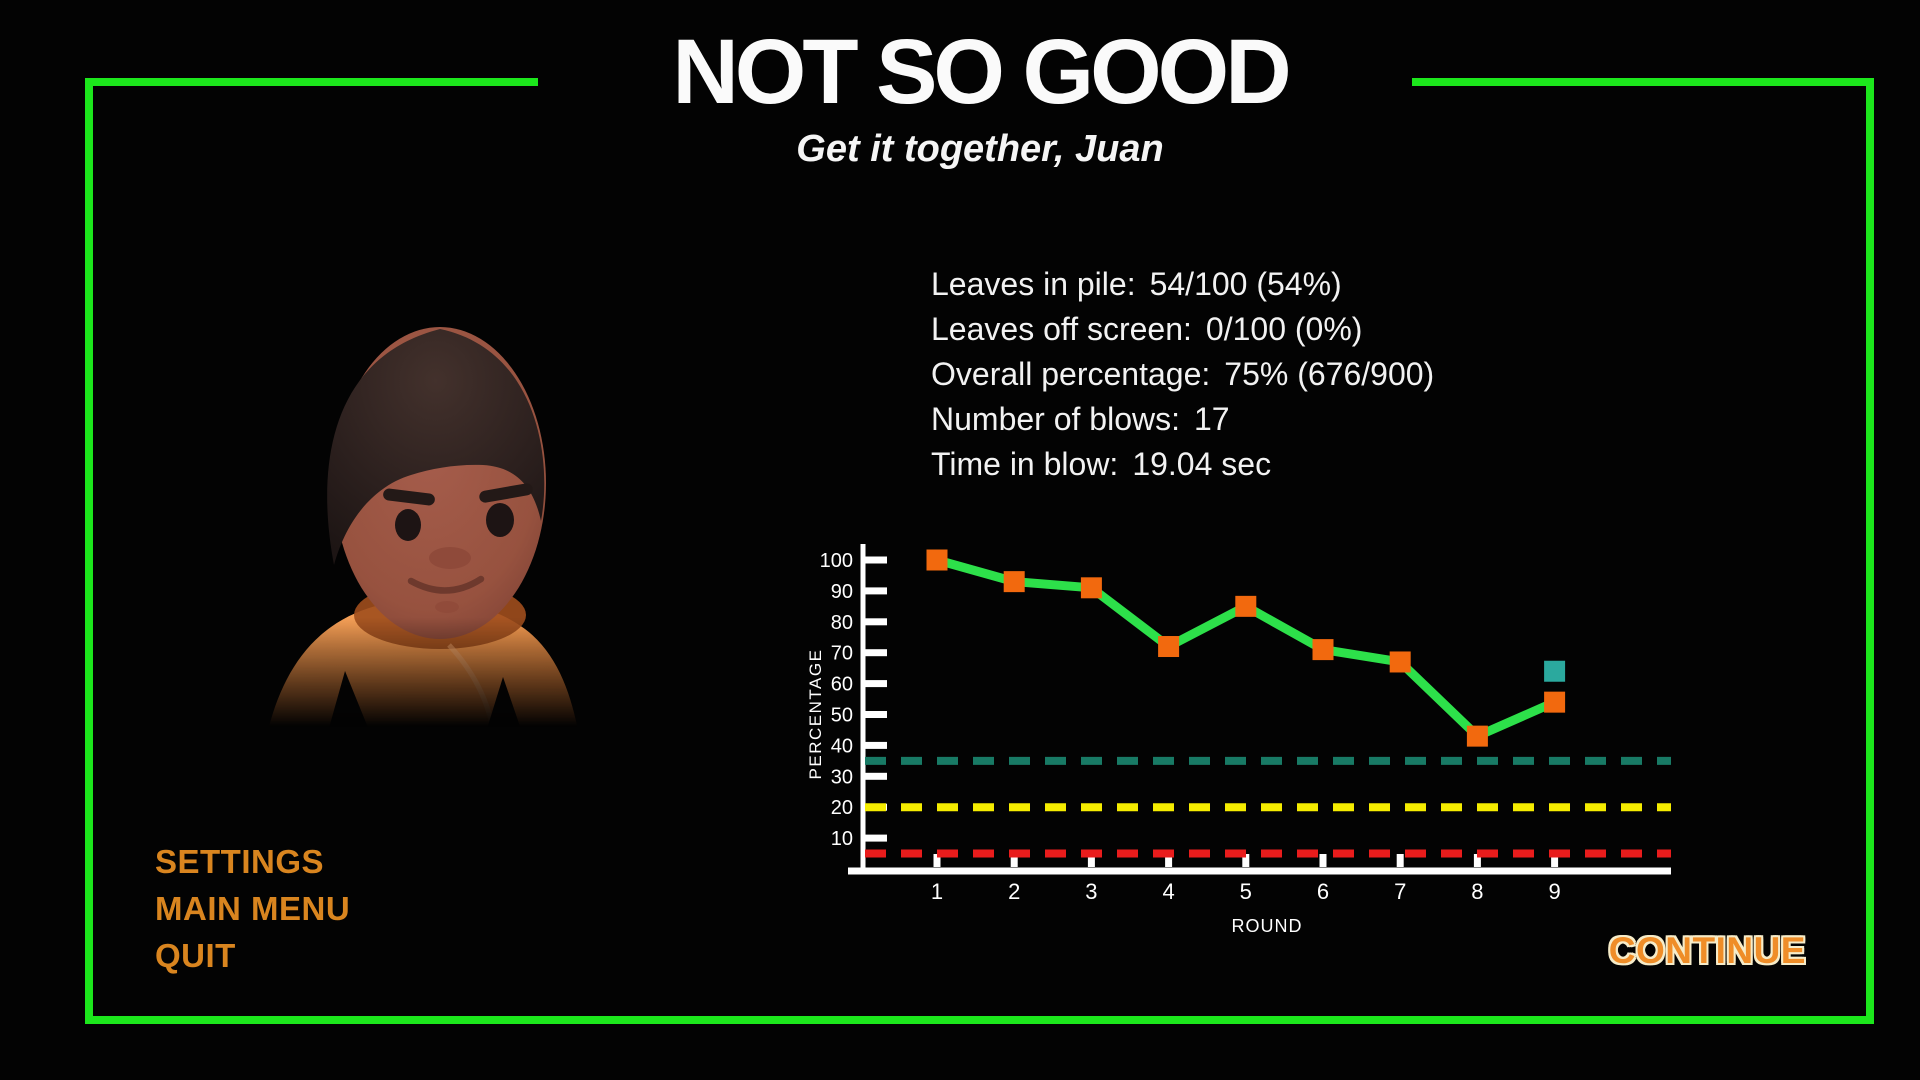 The width and height of the screenshot is (1920, 1080). What do you see at coordinates (842, 808) in the screenshot?
I see `y-tick-label: 20` at bounding box center [842, 808].